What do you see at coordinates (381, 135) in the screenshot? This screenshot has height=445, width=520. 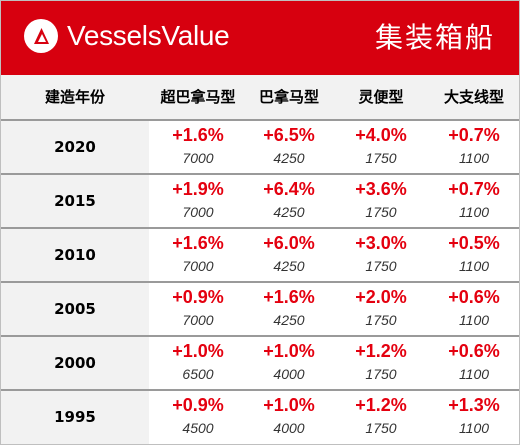 I see `change-percent: +4.0%` at bounding box center [381, 135].